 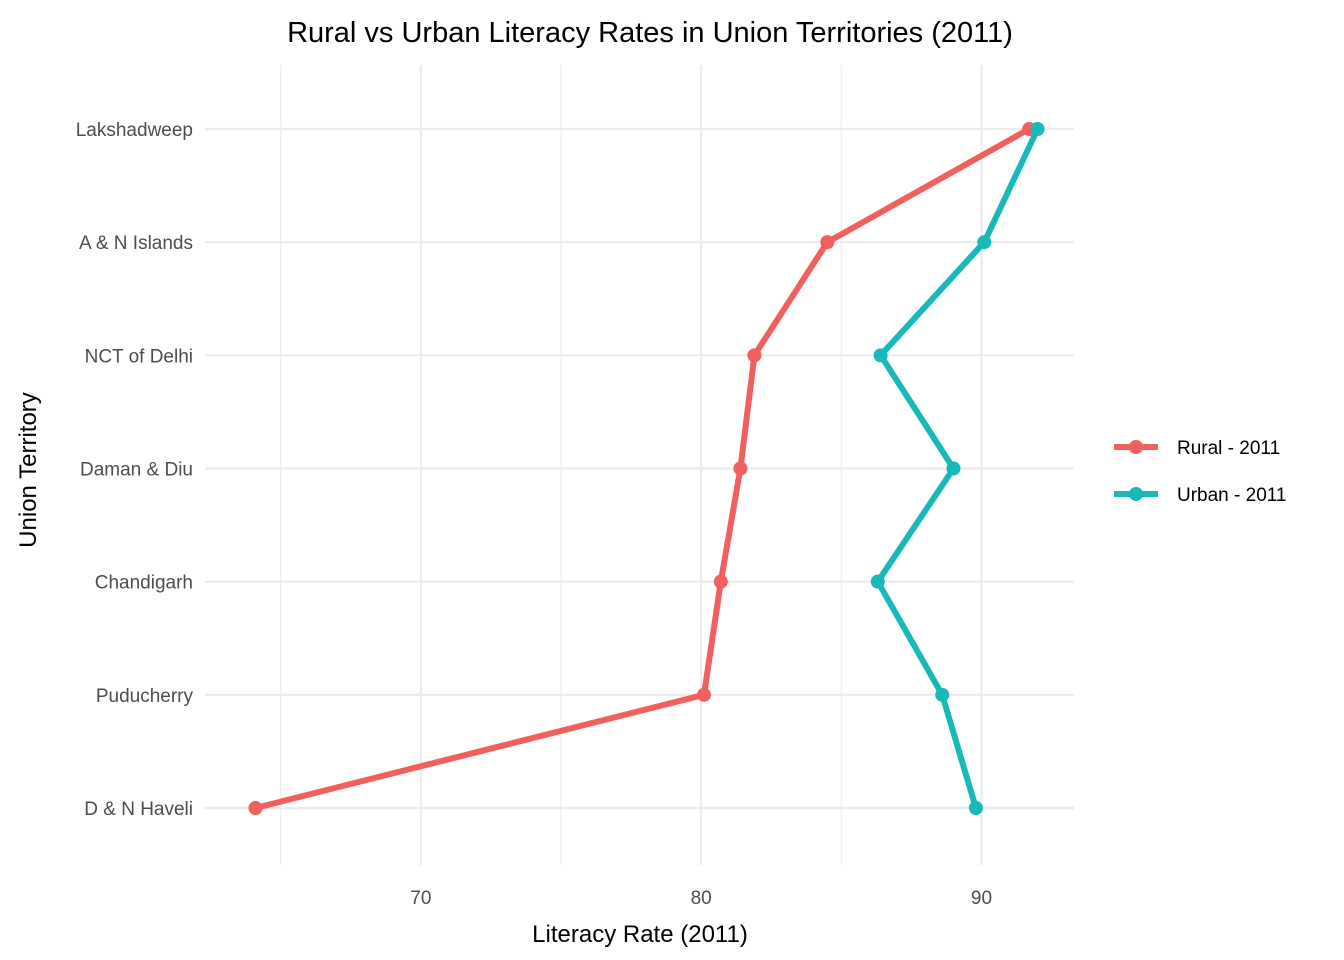 What do you see at coordinates (136, 243) in the screenshot?
I see `y-tick-label: A & N Islands` at bounding box center [136, 243].